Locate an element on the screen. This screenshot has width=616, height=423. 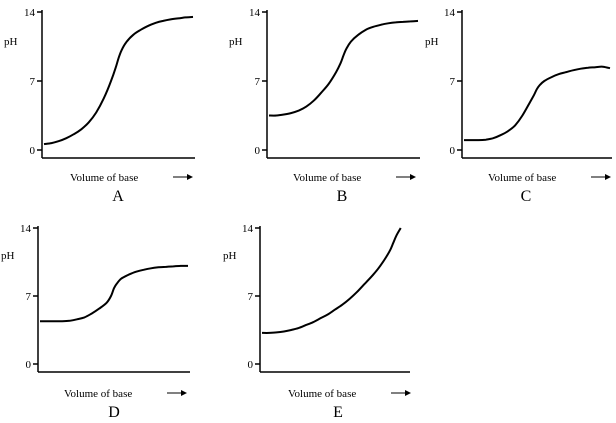
x-axis-arrow-head-c is located at coordinates (608, 177).